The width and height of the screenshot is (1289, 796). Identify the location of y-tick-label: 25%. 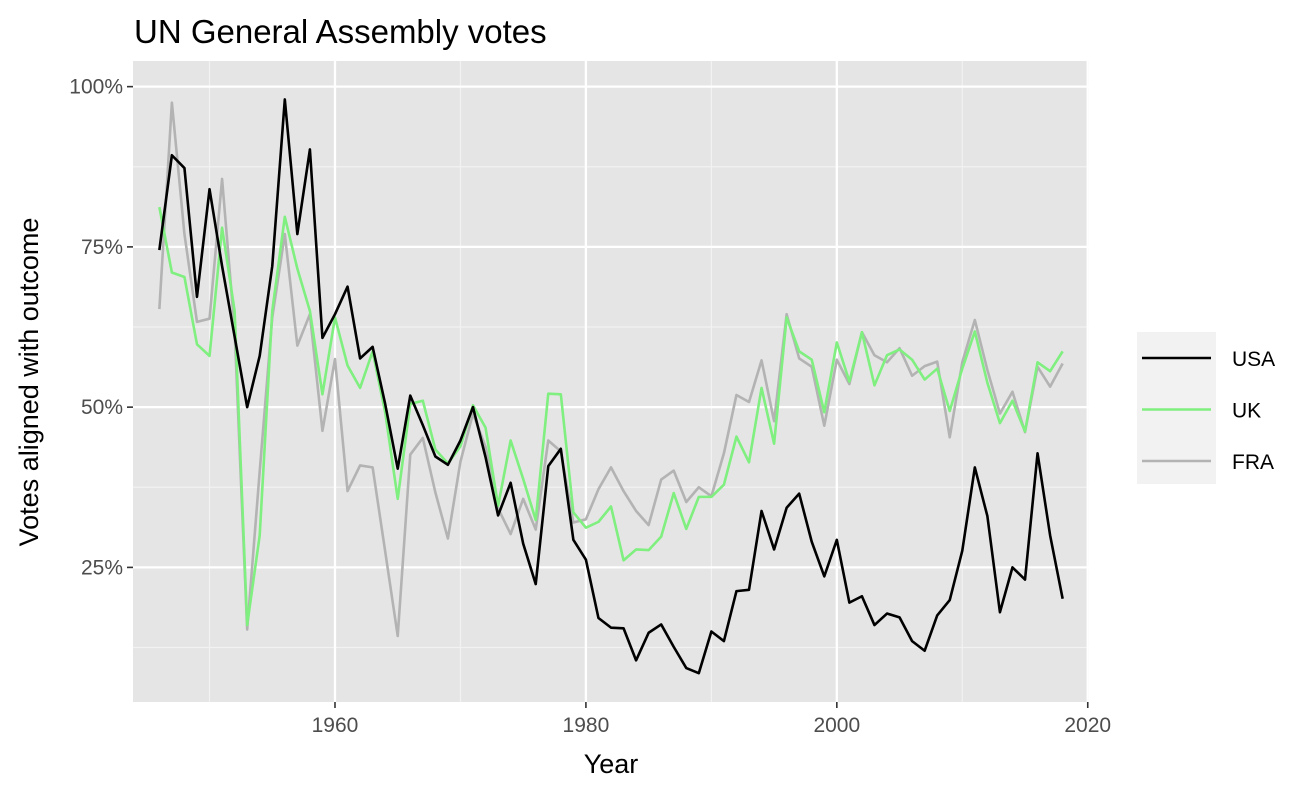
(102, 567).